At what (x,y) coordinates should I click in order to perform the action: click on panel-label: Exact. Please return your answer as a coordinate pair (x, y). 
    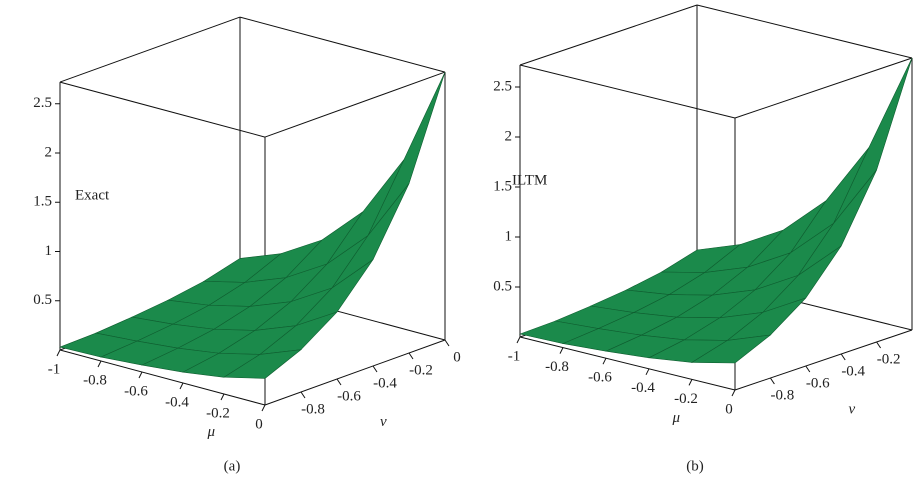
    Looking at the image, I should click on (92, 195).